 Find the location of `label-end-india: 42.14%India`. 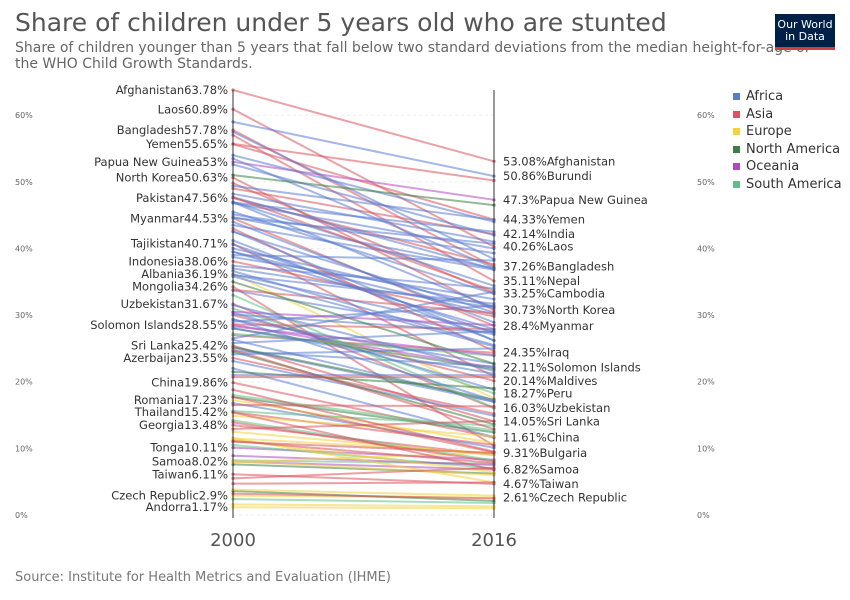

label-end-india: 42.14%India is located at coordinates (539, 234).